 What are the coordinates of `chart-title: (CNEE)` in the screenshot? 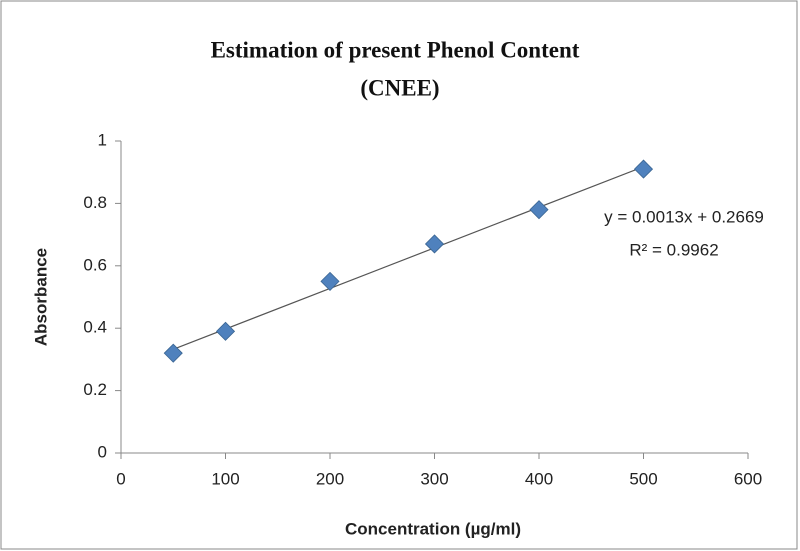 It's located at (399, 87).